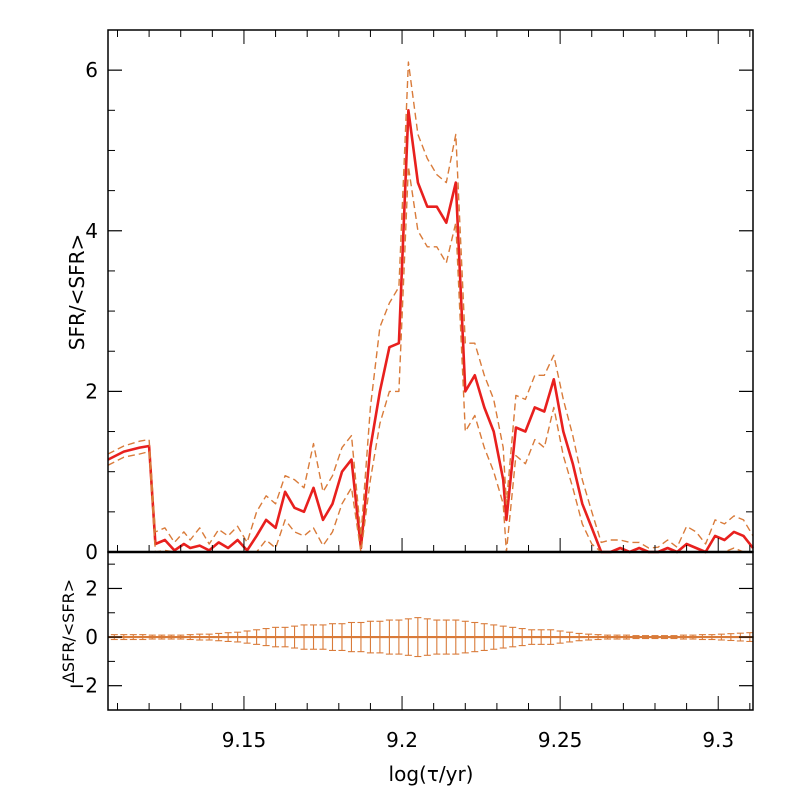 The width and height of the screenshot is (797, 797). Describe the element at coordinates (91, 70) in the screenshot. I see `top-y-tick-label: 6` at that location.